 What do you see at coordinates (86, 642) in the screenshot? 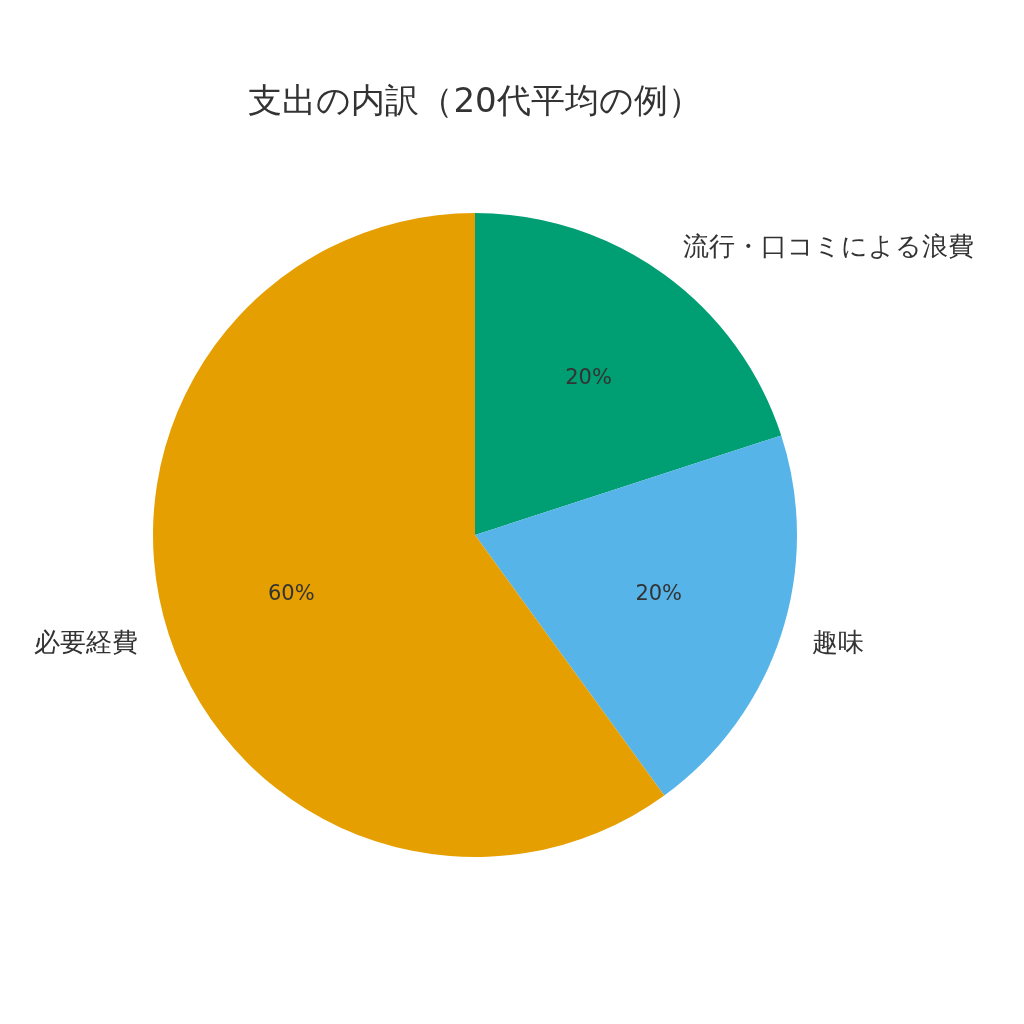
I see `slice-label: 必要経費` at bounding box center [86, 642].